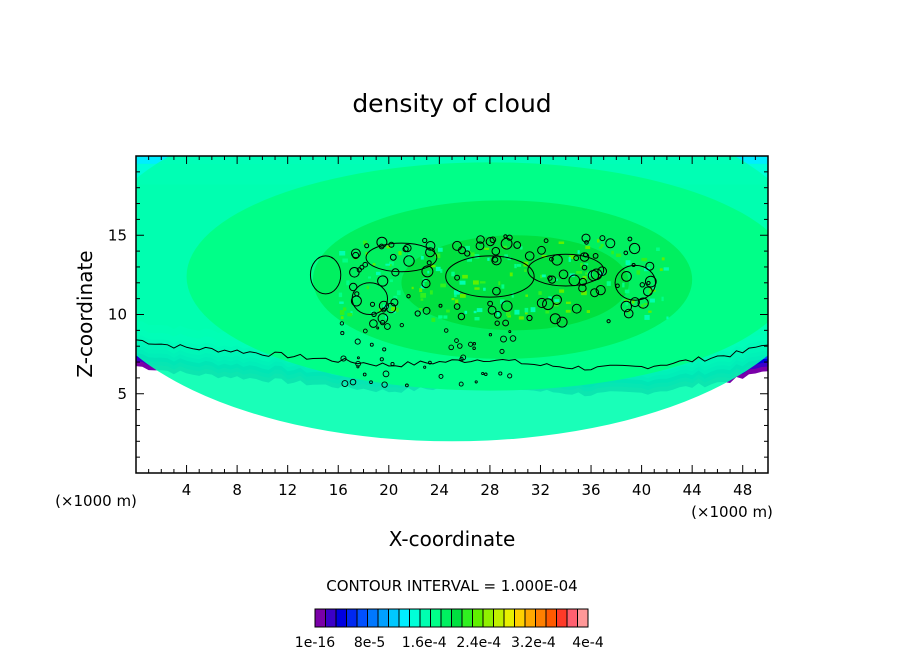 The image size is (904, 654). I want to click on colorbar-label: 3.2e-4, so click(533, 643).